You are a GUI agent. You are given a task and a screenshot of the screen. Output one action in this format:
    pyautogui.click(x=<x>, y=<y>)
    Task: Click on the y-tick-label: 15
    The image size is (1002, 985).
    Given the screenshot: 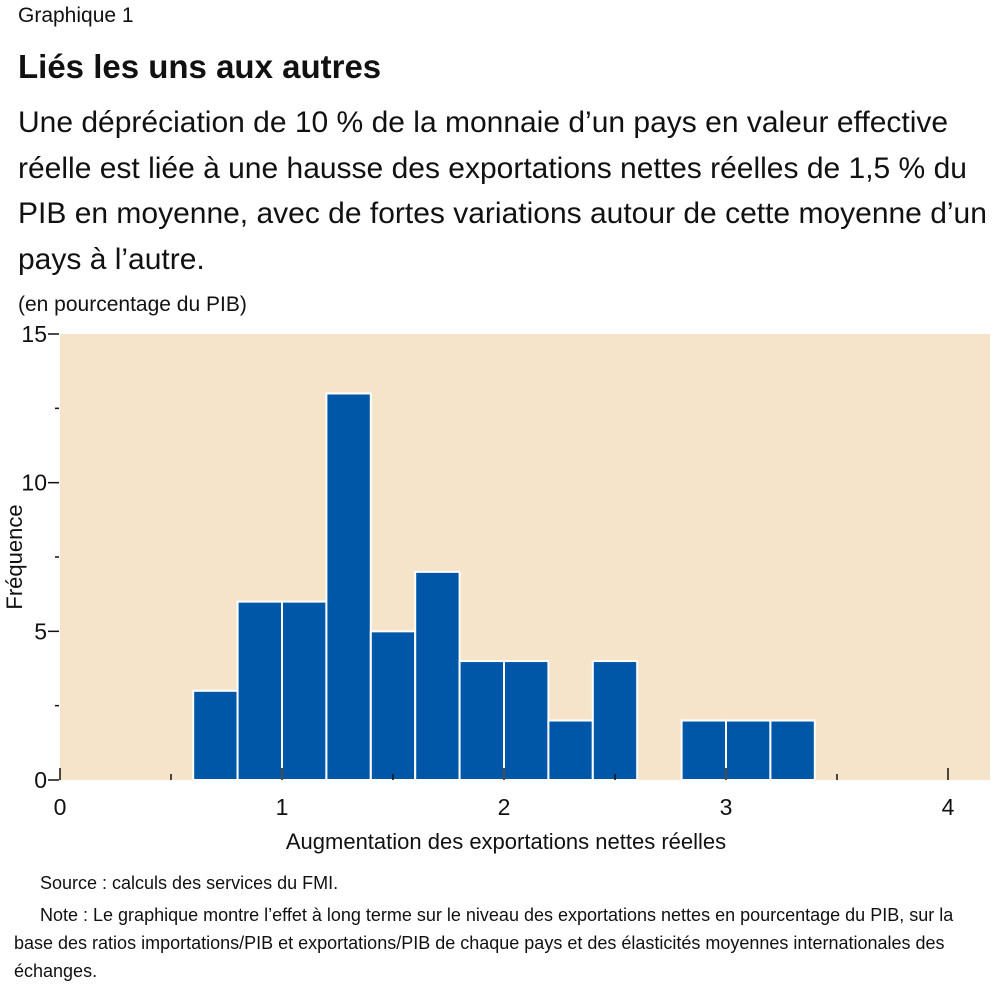 What is the action you would take?
    pyautogui.click(x=34, y=334)
    